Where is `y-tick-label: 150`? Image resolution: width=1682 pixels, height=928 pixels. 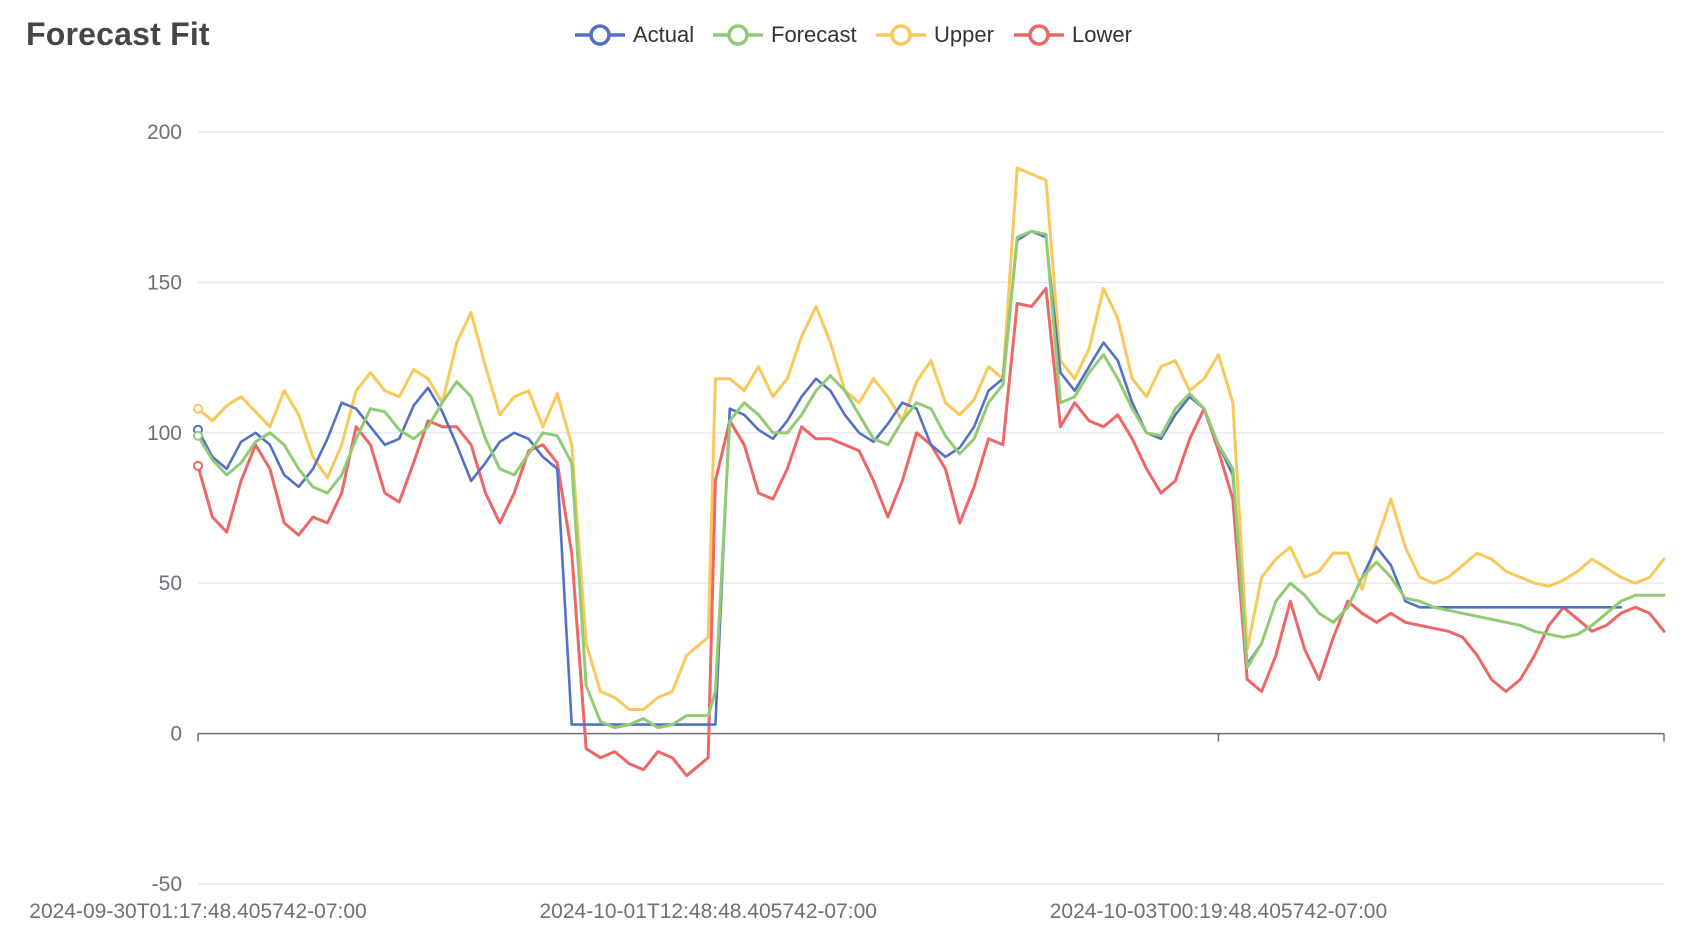
y-tick-label: 150 is located at coordinates (164, 282).